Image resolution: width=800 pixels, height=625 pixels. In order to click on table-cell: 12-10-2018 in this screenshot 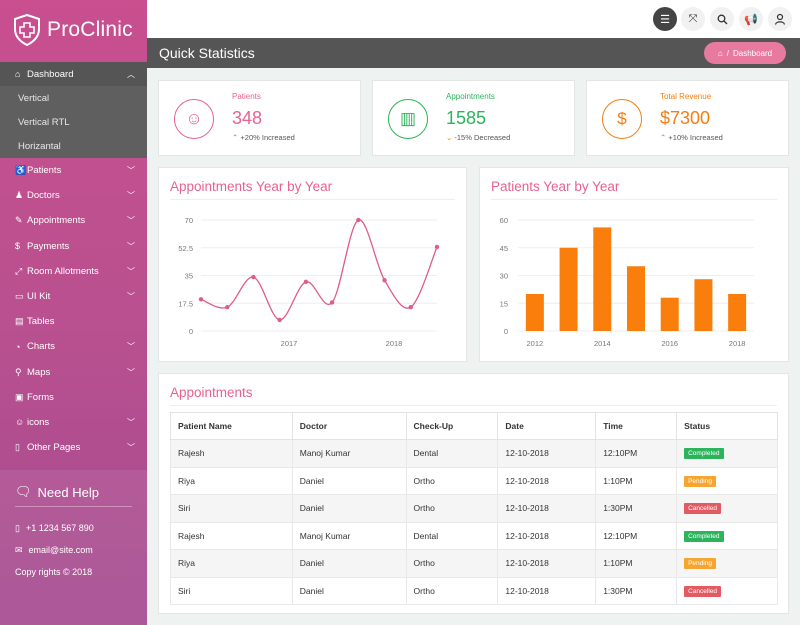, I will do `click(547, 508)`.